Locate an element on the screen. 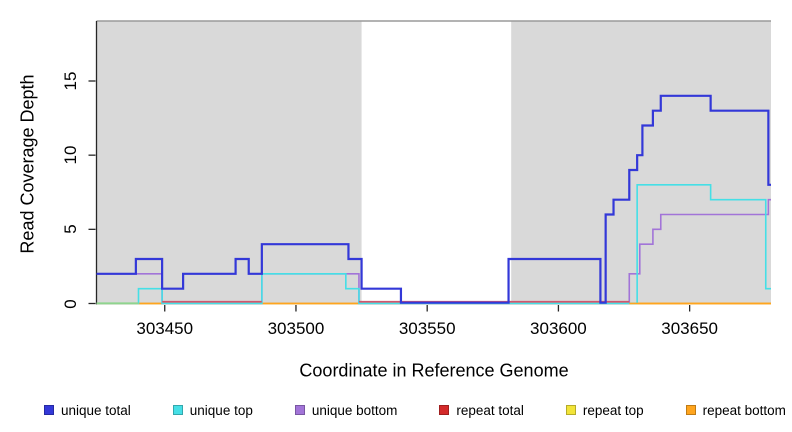  y-tick-label-5: 5 is located at coordinates (70, 229).